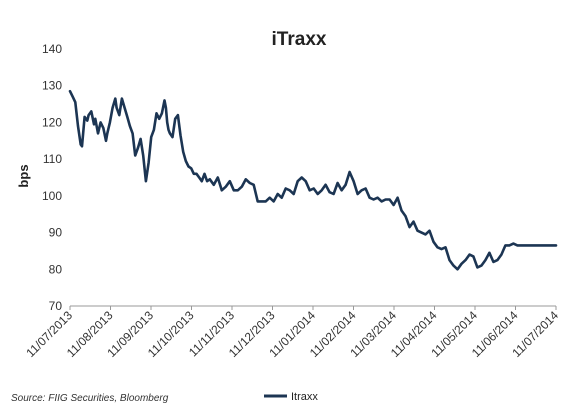  What do you see at coordinates (23, 175) in the screenshot?
I see `y-axis-label: bps` at bounding box center [23, 175].